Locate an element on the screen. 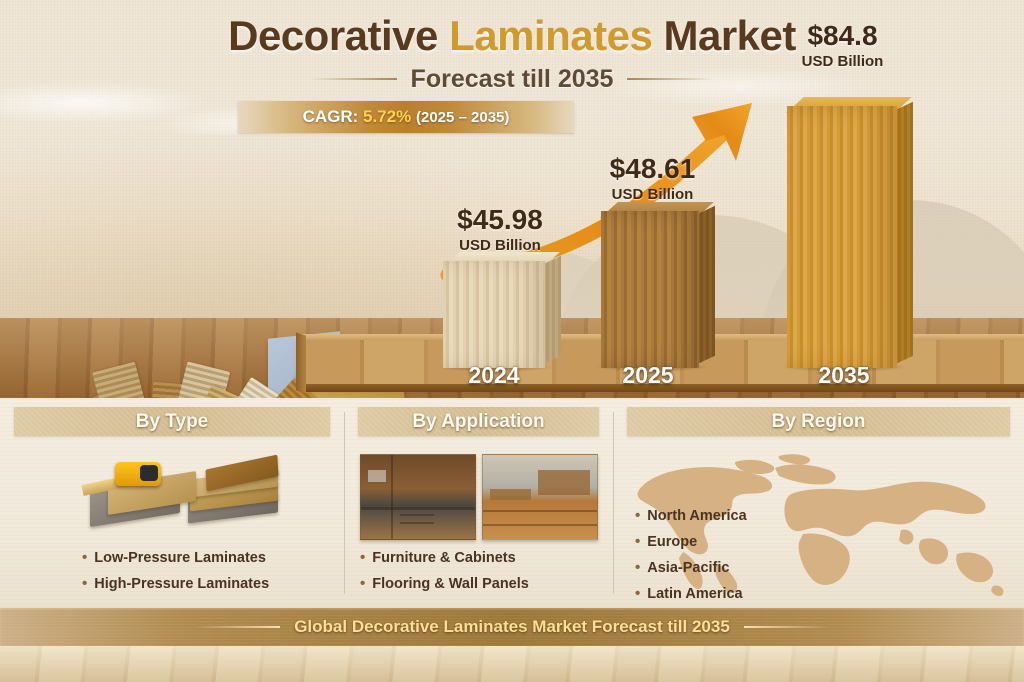 This screenshot has width=1024, height=682. value-label-2025: $48.61 USD Billion is located at coordinates (652, 178).